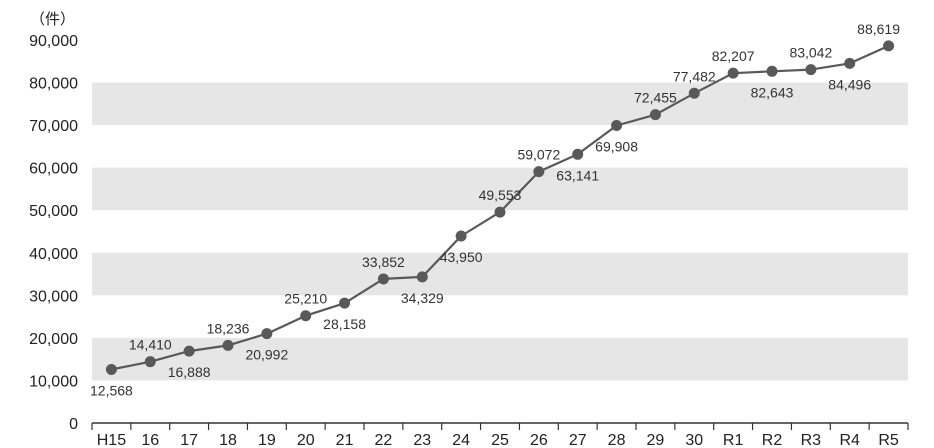 The image size is (934, 448). What do you see at coordinates (53, 254) in the screenshot?
I see `y-tick-label: 40,000` at bounding box center [53, 254].